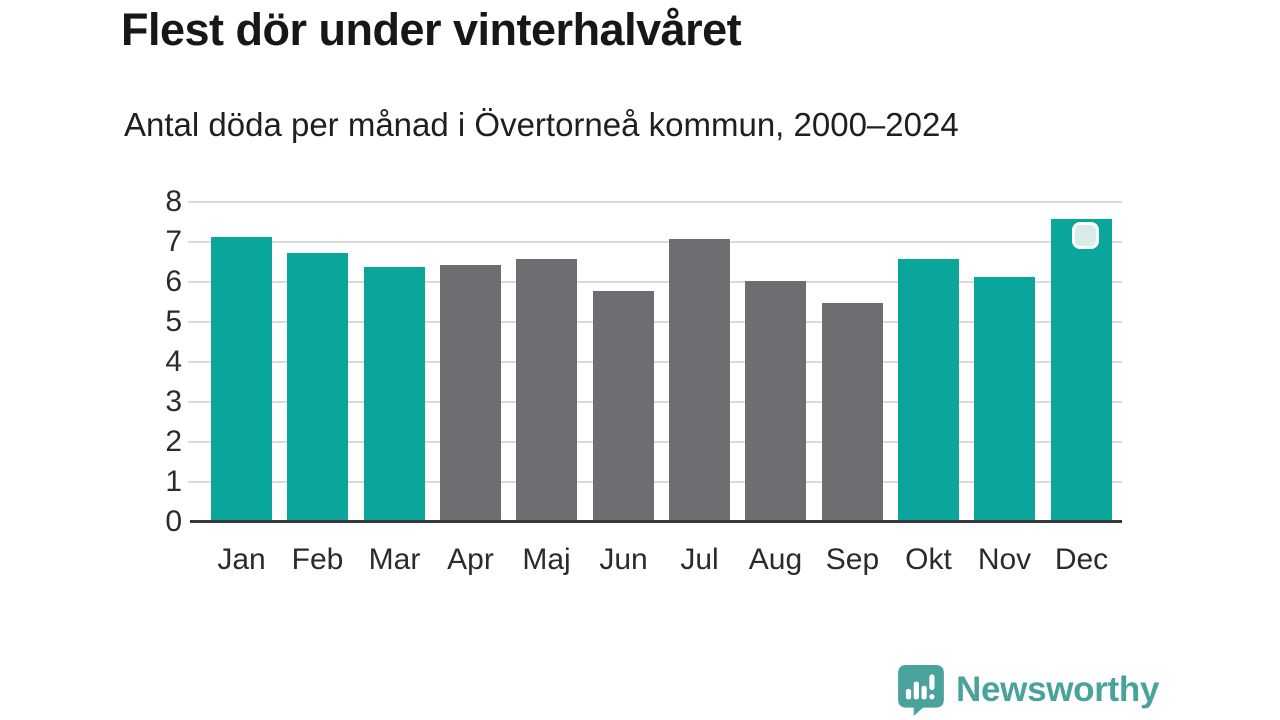 This screenshot has width=1280, height=720. What do you see at coordinates (852, 412) in the screenshot?
I see `bar-sep` at bounding box center [852, 412].